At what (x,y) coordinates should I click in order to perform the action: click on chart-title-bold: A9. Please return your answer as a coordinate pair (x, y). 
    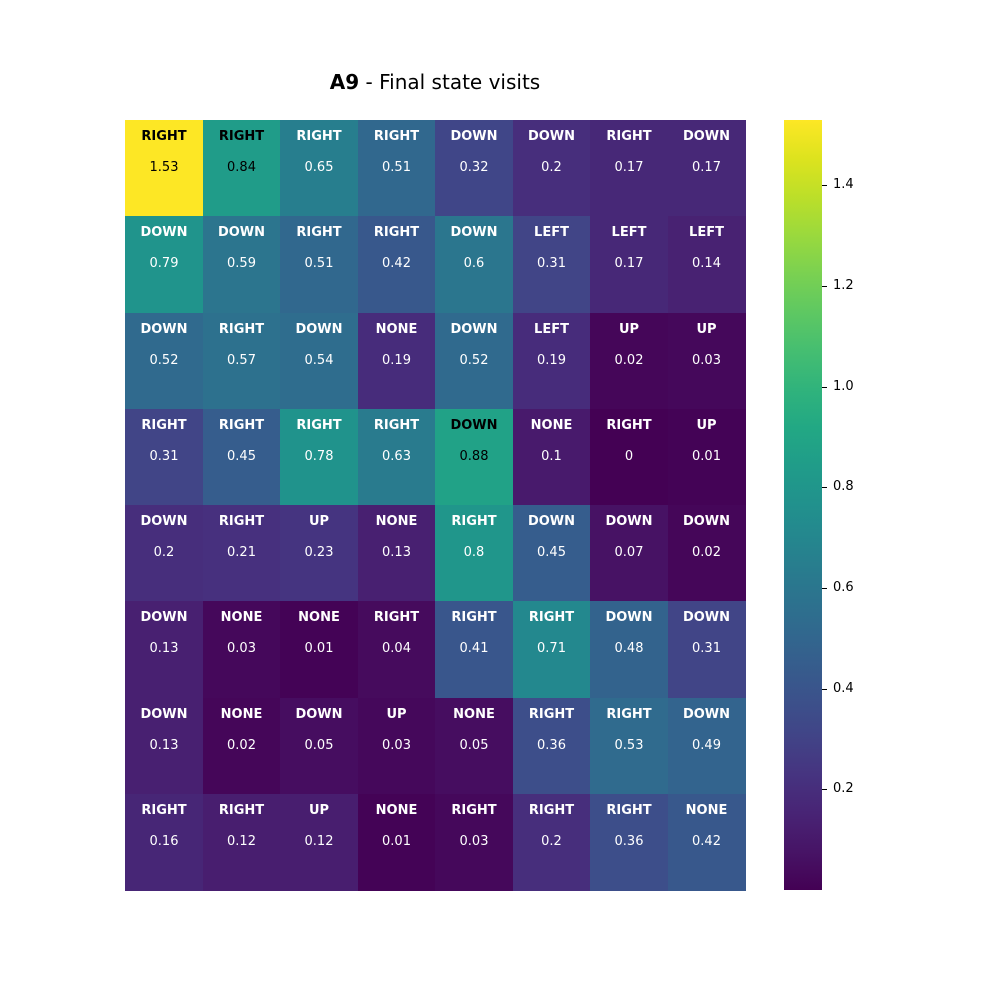
    Looking at the image, I should click on (344, 82).